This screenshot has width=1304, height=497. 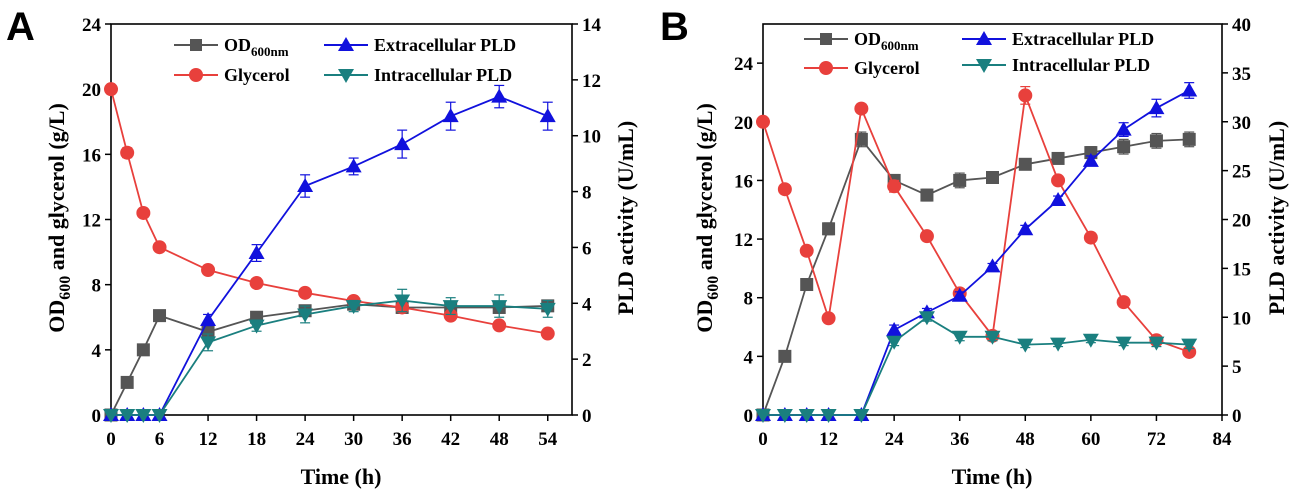 I want to click on y2-tick-label: 5, so click(x=1237, y=367).